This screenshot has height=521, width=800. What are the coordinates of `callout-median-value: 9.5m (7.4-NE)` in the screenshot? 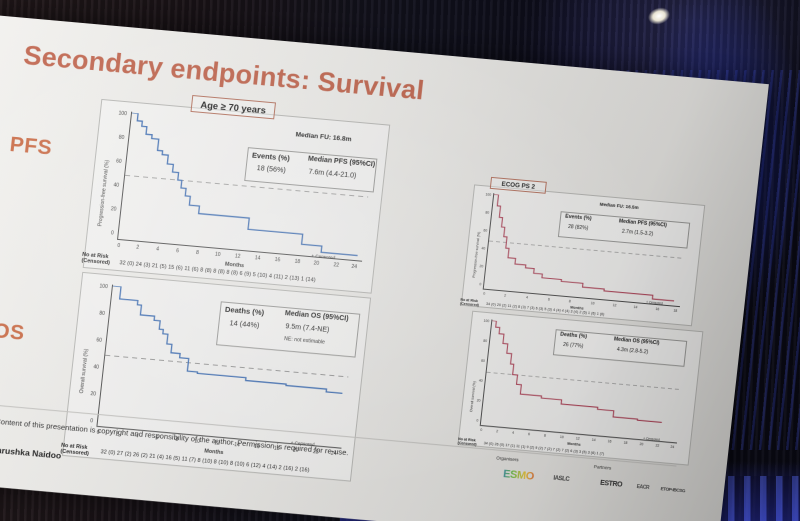 It's located at (307, 329).